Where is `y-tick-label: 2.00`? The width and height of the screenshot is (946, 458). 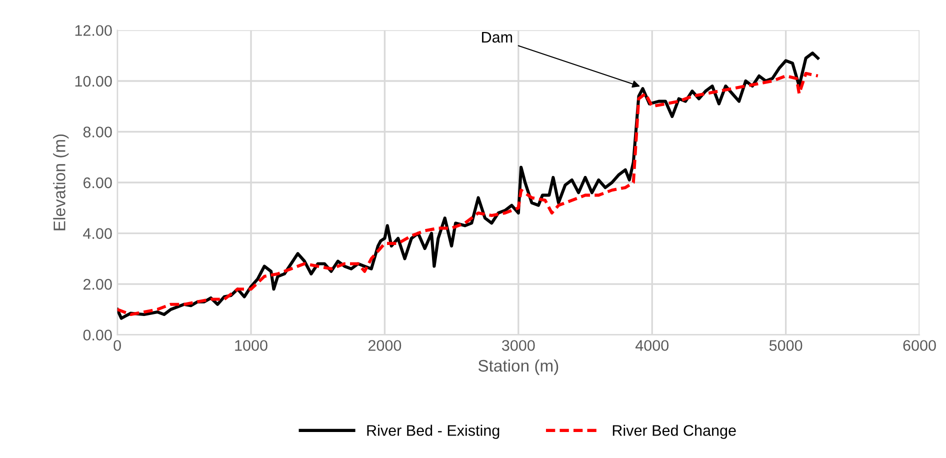 y-tick-label: 2.00 is located at coordinates (97, 284).